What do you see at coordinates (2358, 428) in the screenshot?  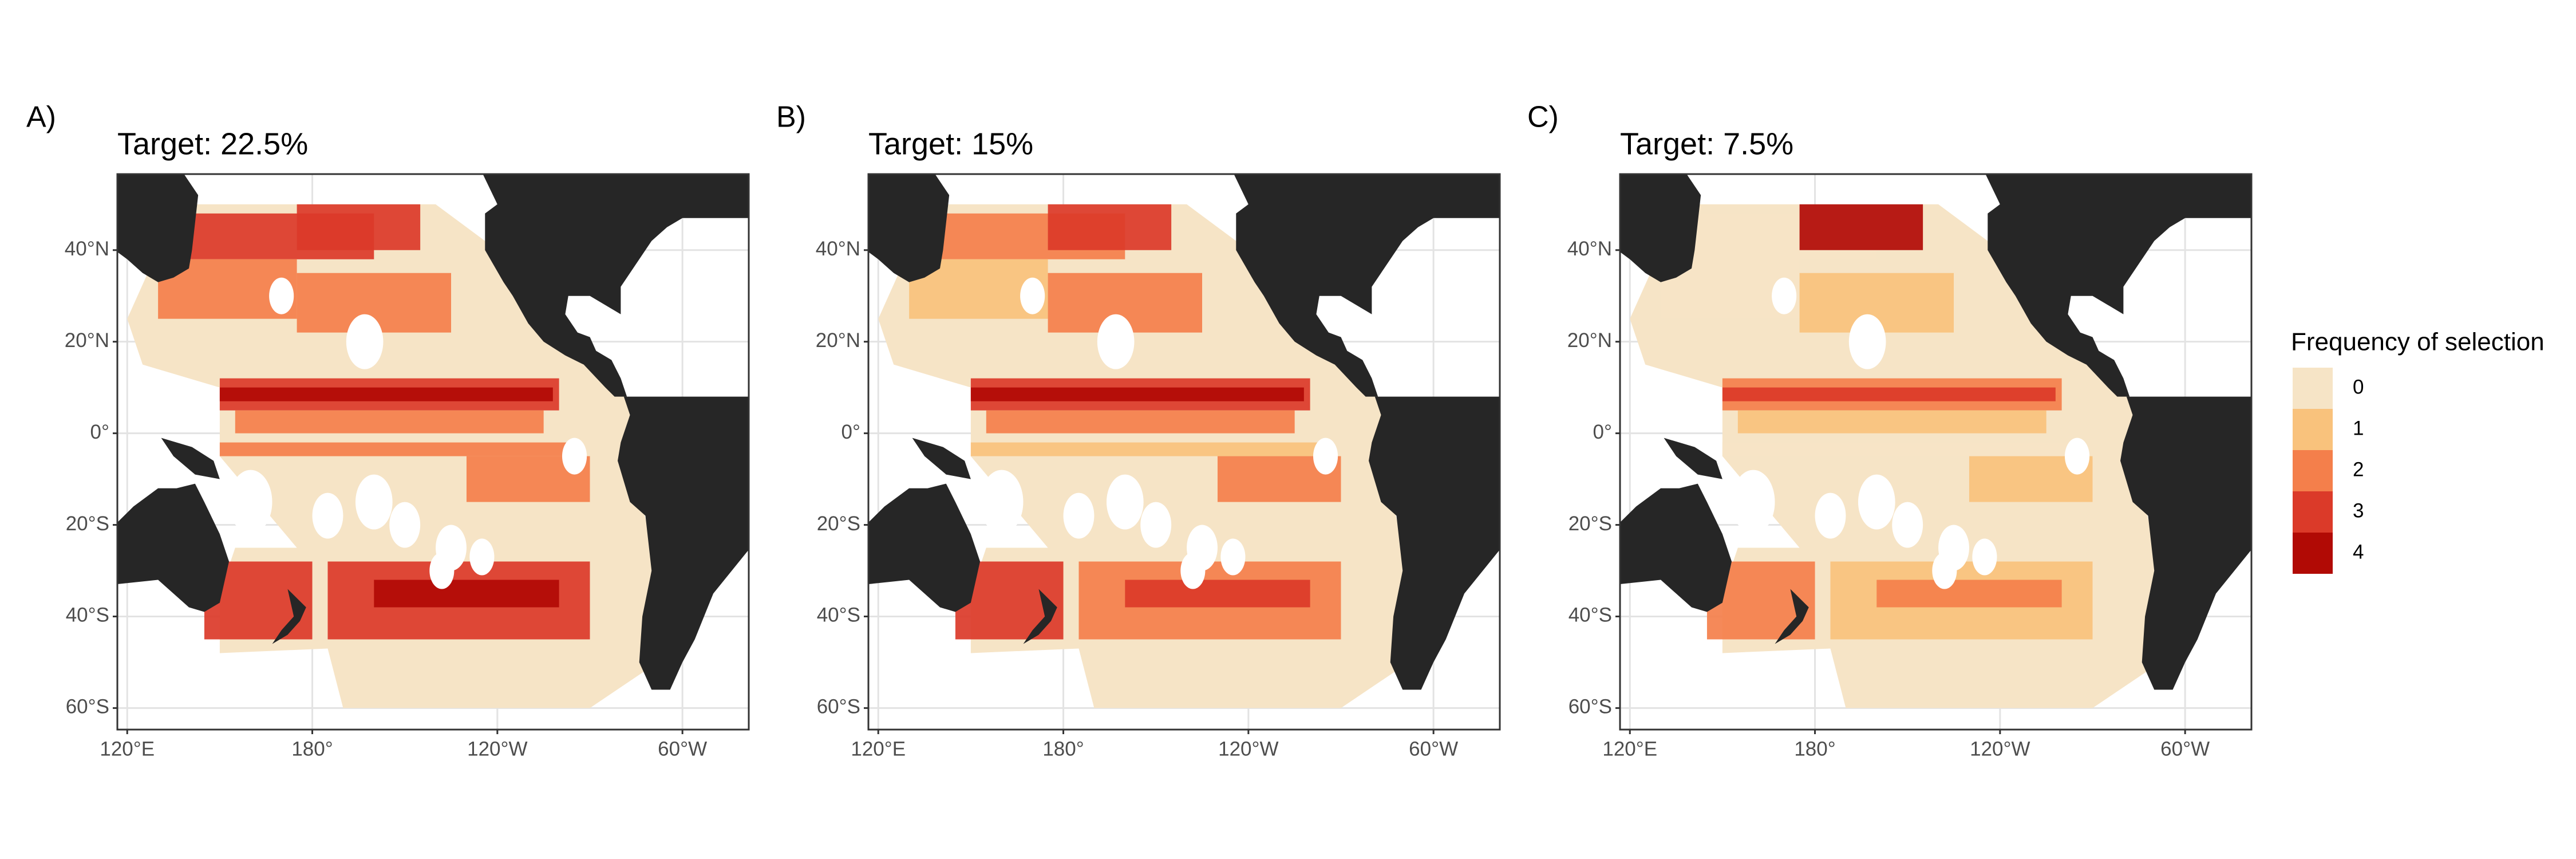 I see `legend-label: 1` at bounding box center [2358, 428].